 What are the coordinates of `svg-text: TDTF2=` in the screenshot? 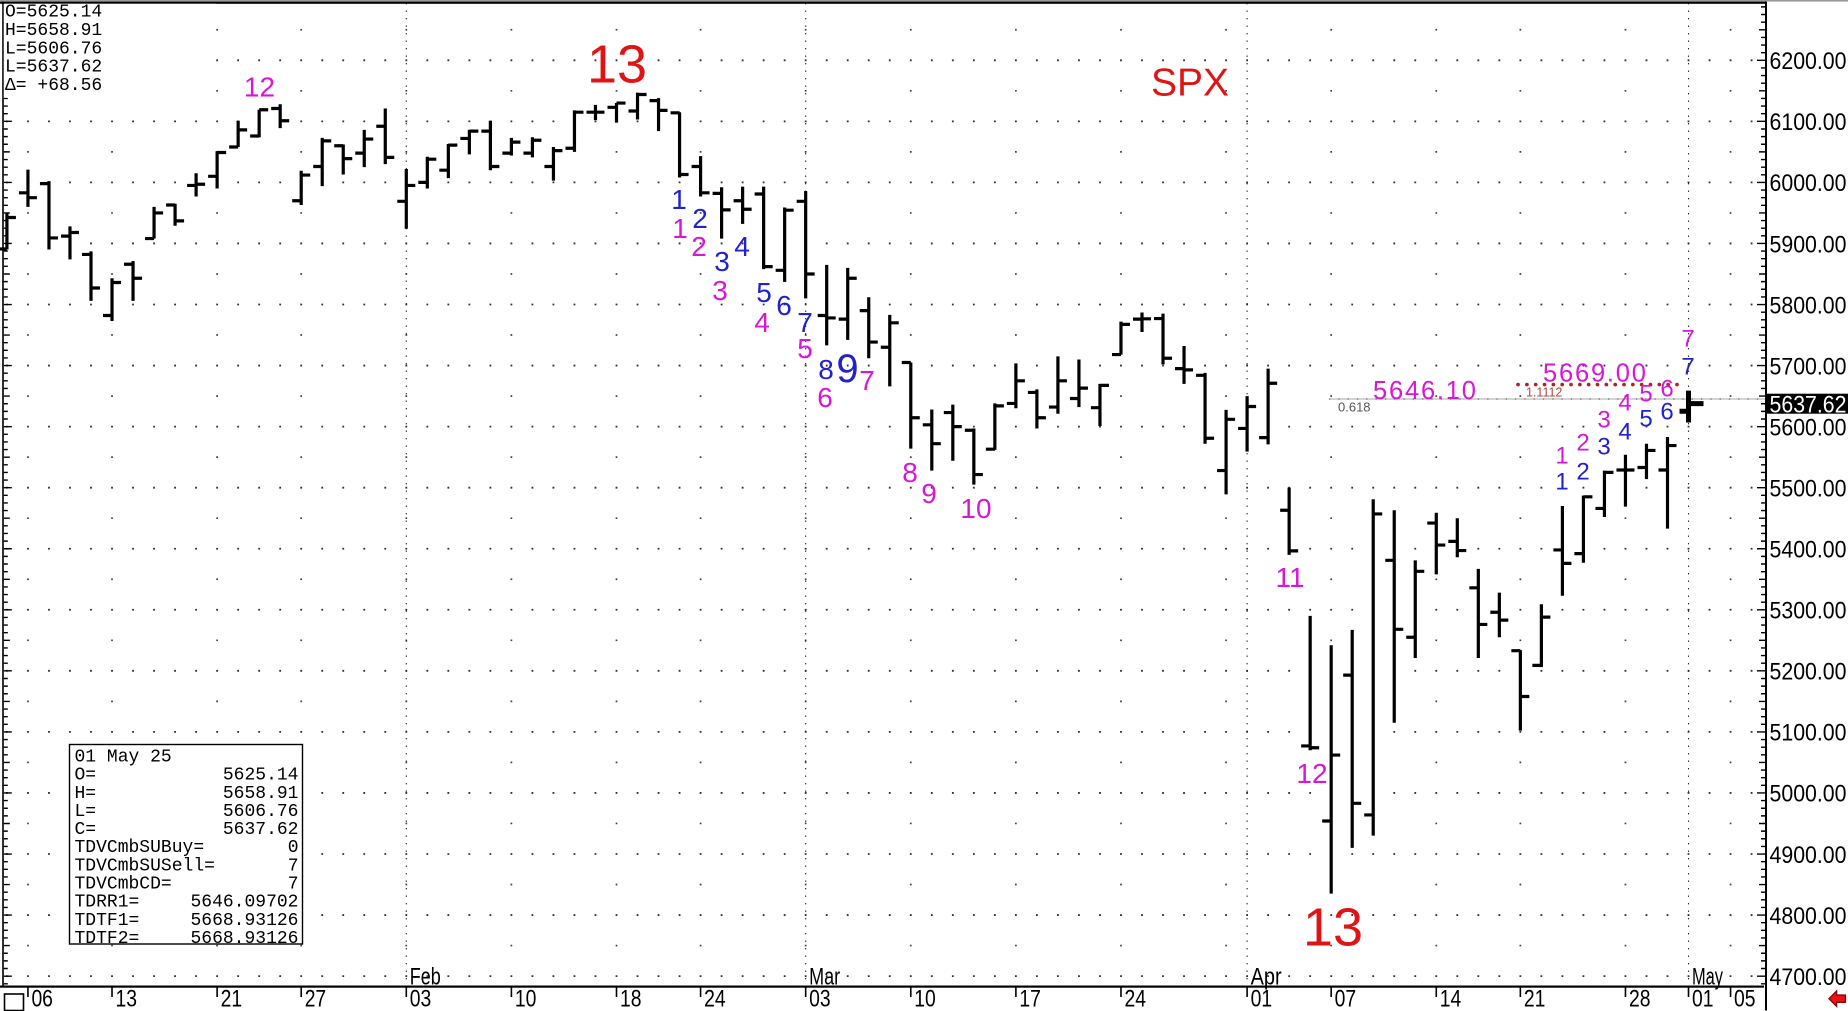 It's located at (107, 939).